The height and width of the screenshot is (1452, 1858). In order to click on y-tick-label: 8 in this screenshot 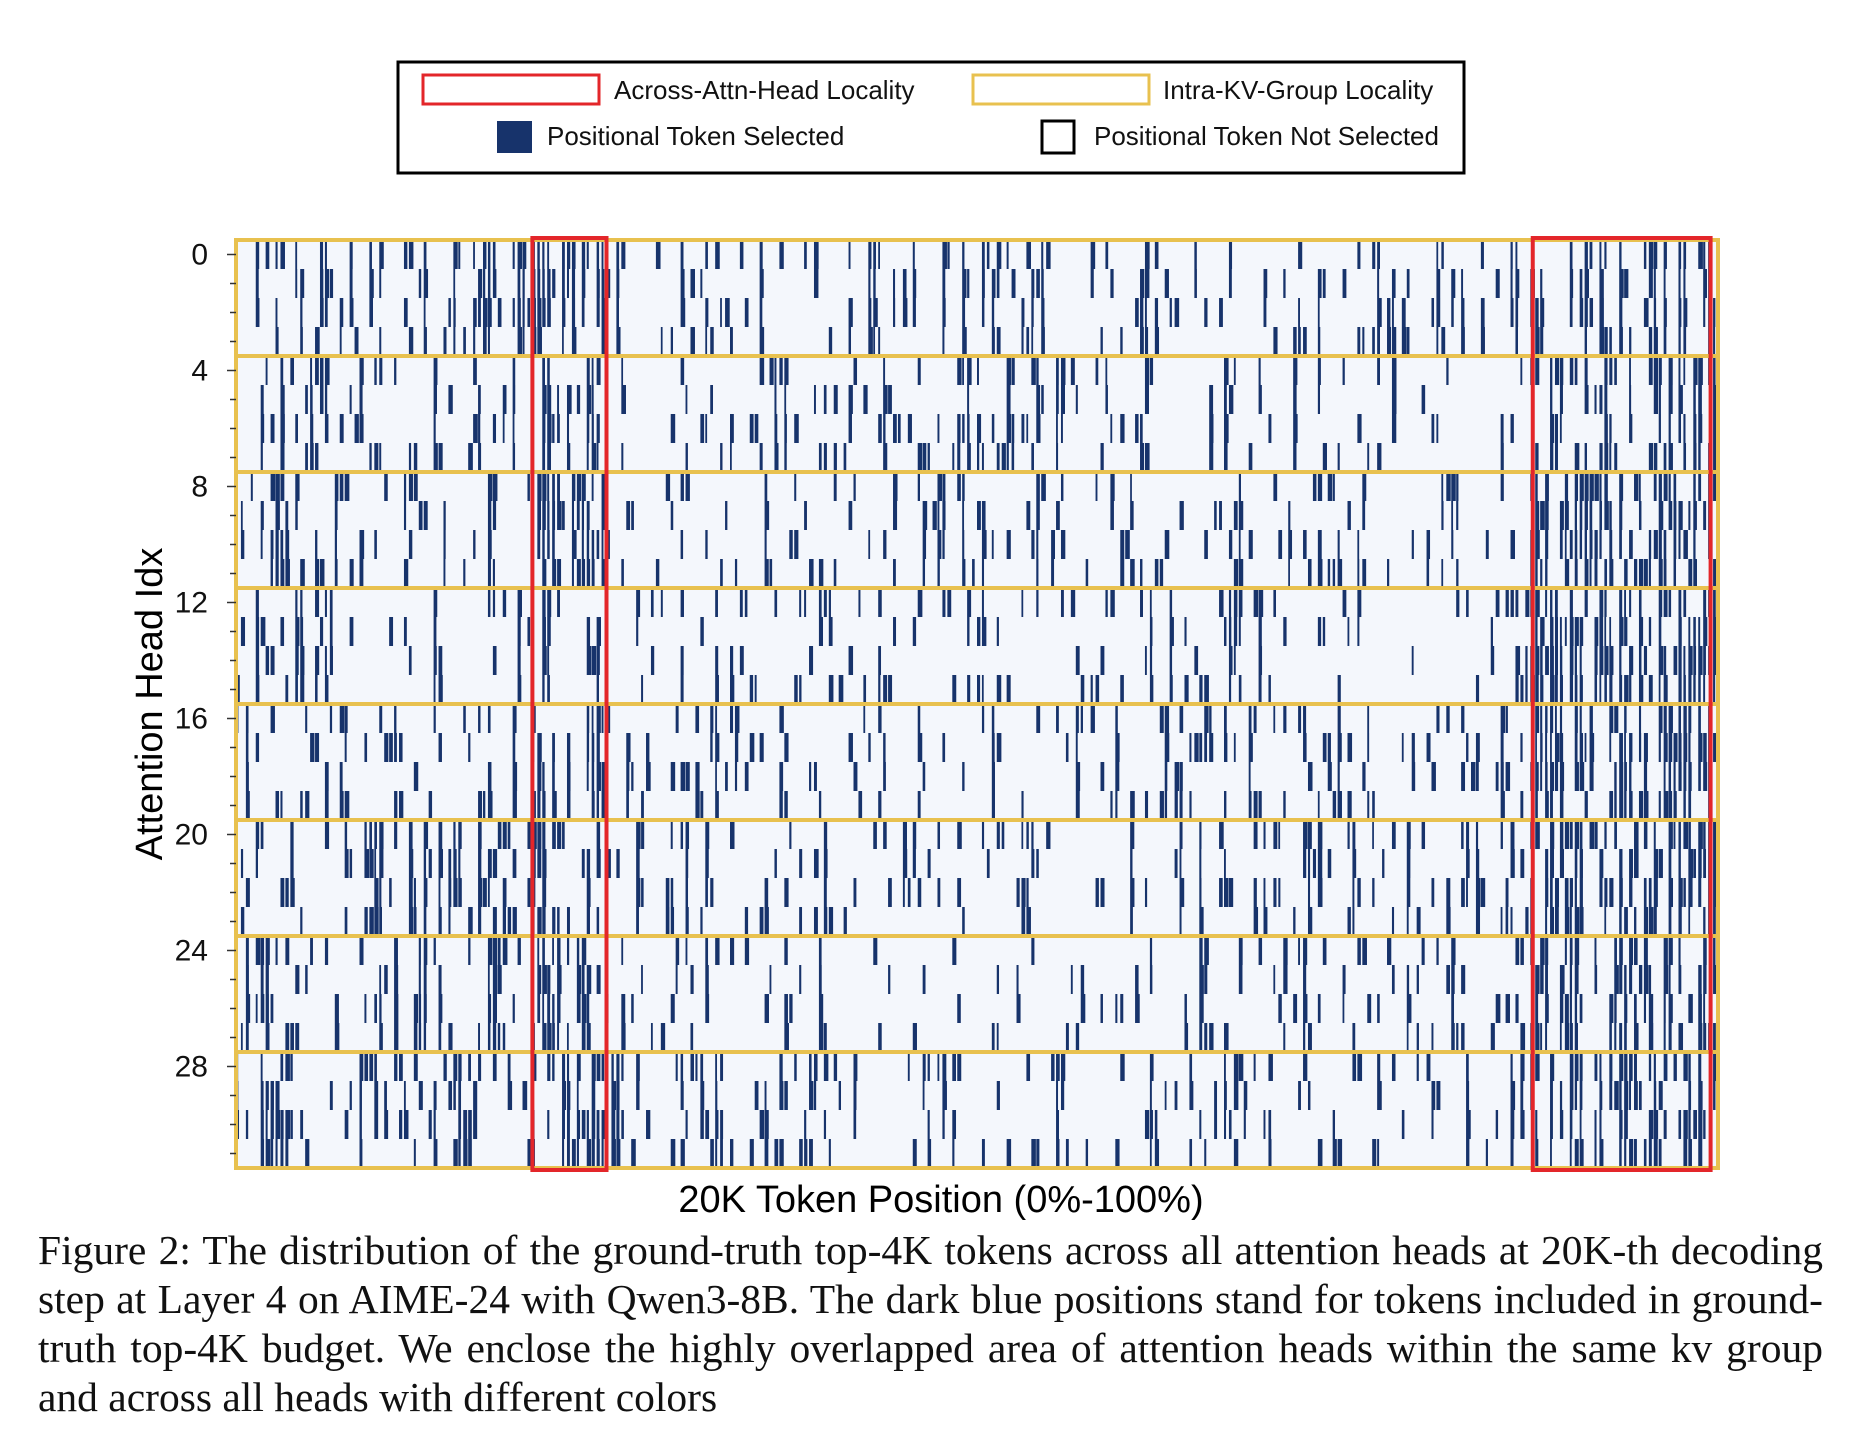, I will do `click(199, 487)`.